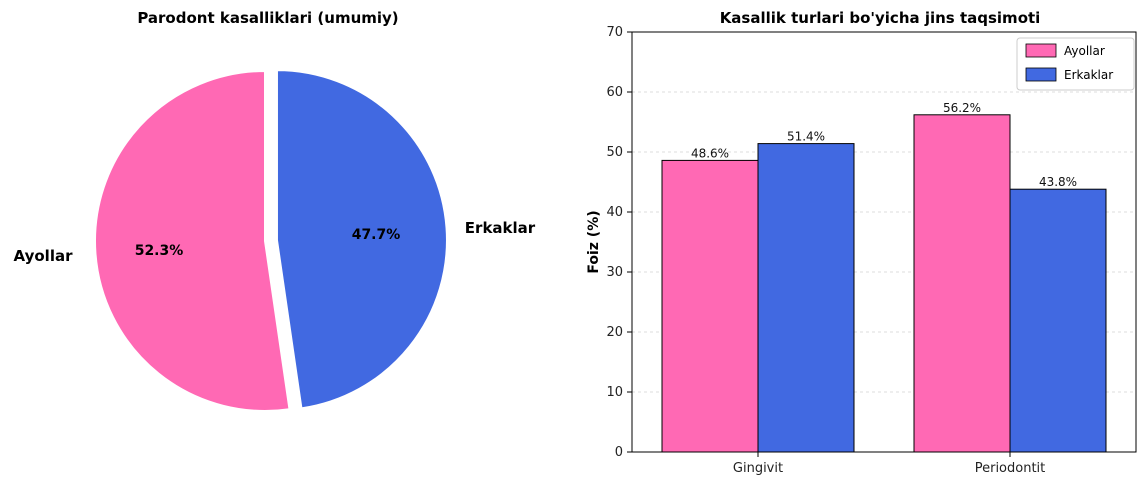  What do you see at coordinates (806, 298) in the screenshot?
I see `bar-erkaklar-gingivit` at bounding box center [806, 298].